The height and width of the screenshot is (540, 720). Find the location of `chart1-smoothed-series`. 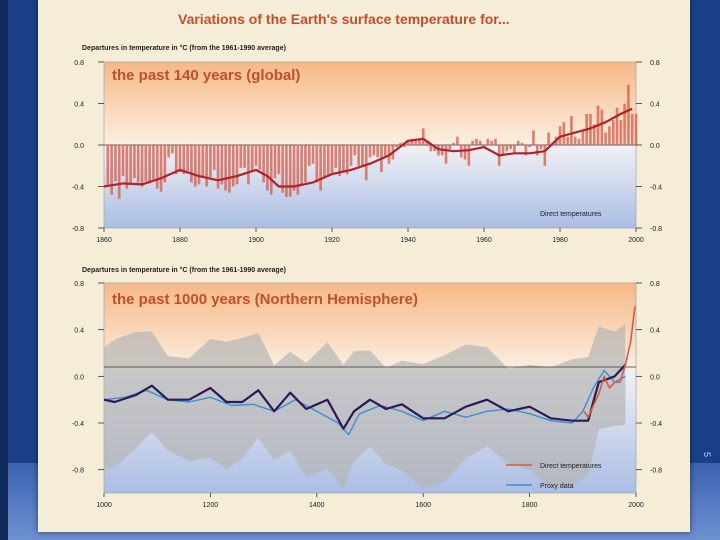

chart1-smoothed-series is located at coordinates (368, 147).